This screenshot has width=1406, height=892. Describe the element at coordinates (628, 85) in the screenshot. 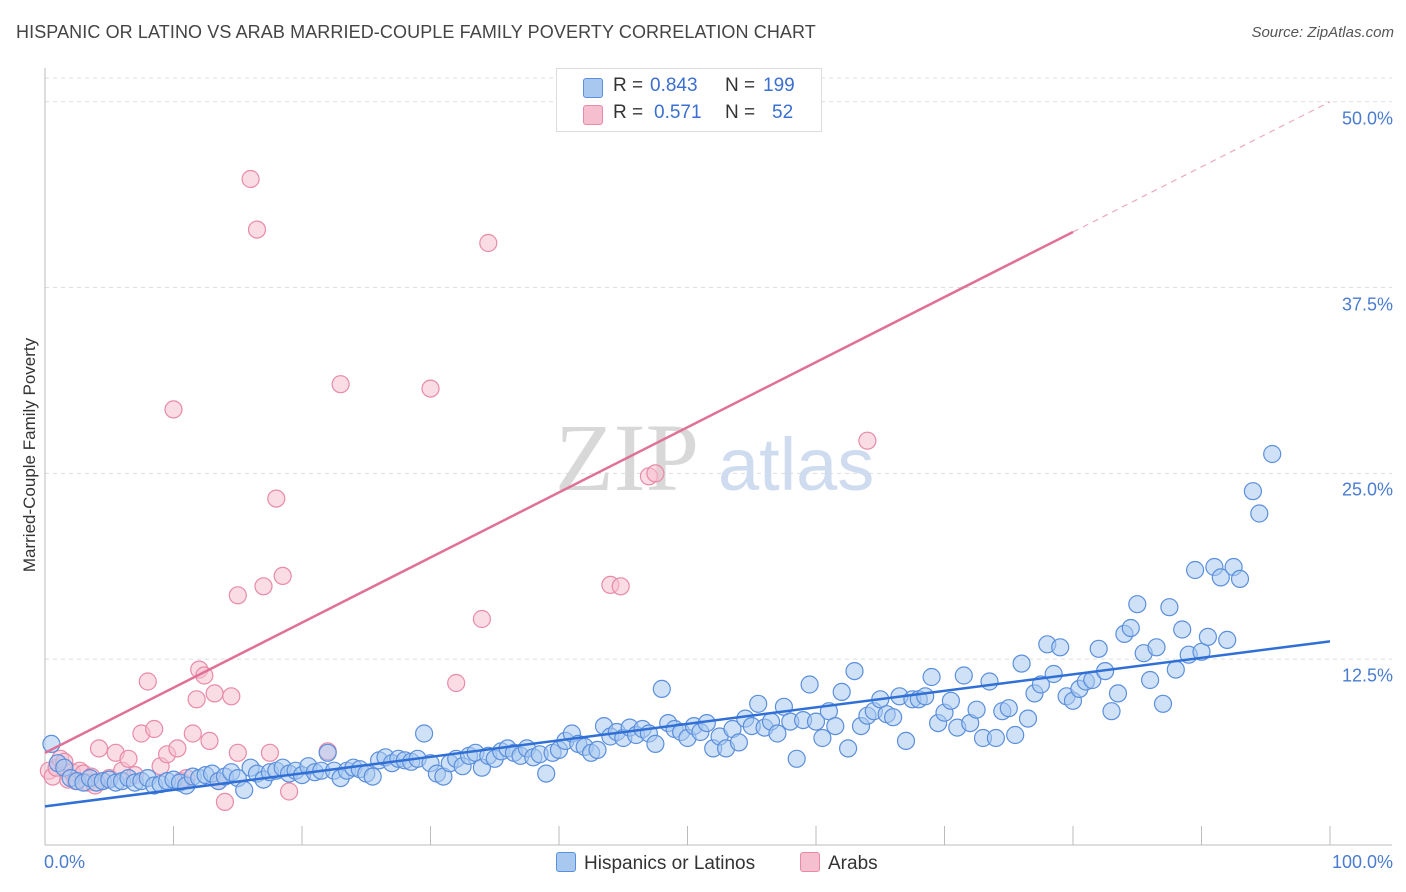

I see `legend-r-label: R =` at that location.